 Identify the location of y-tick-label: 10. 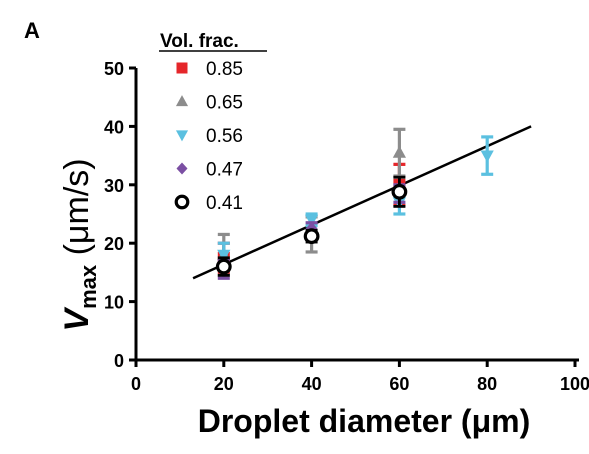
(114, 303).